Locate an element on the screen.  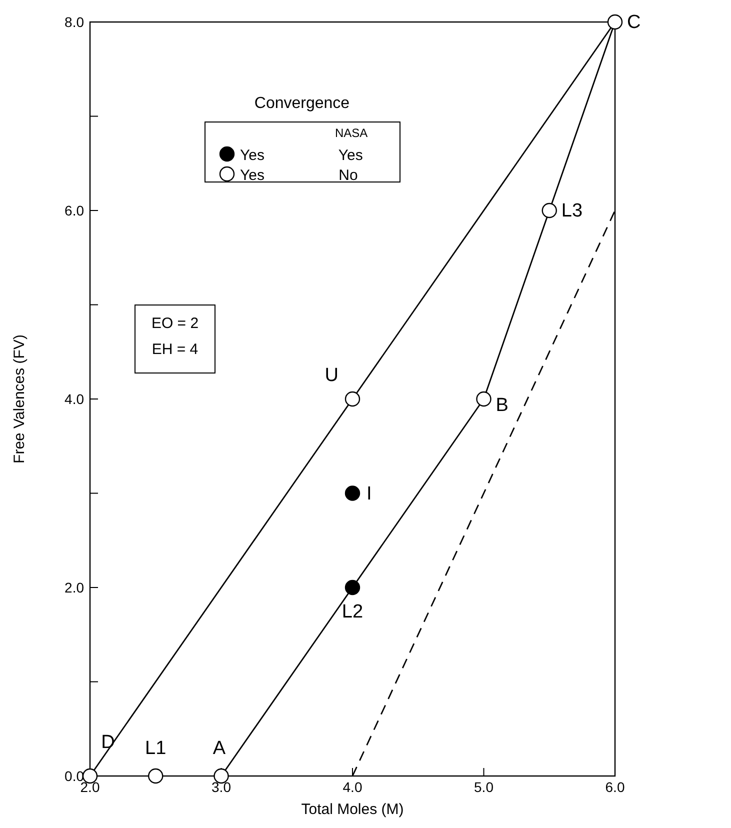
legend-title: Convergence is located at coordinates (302, 103).